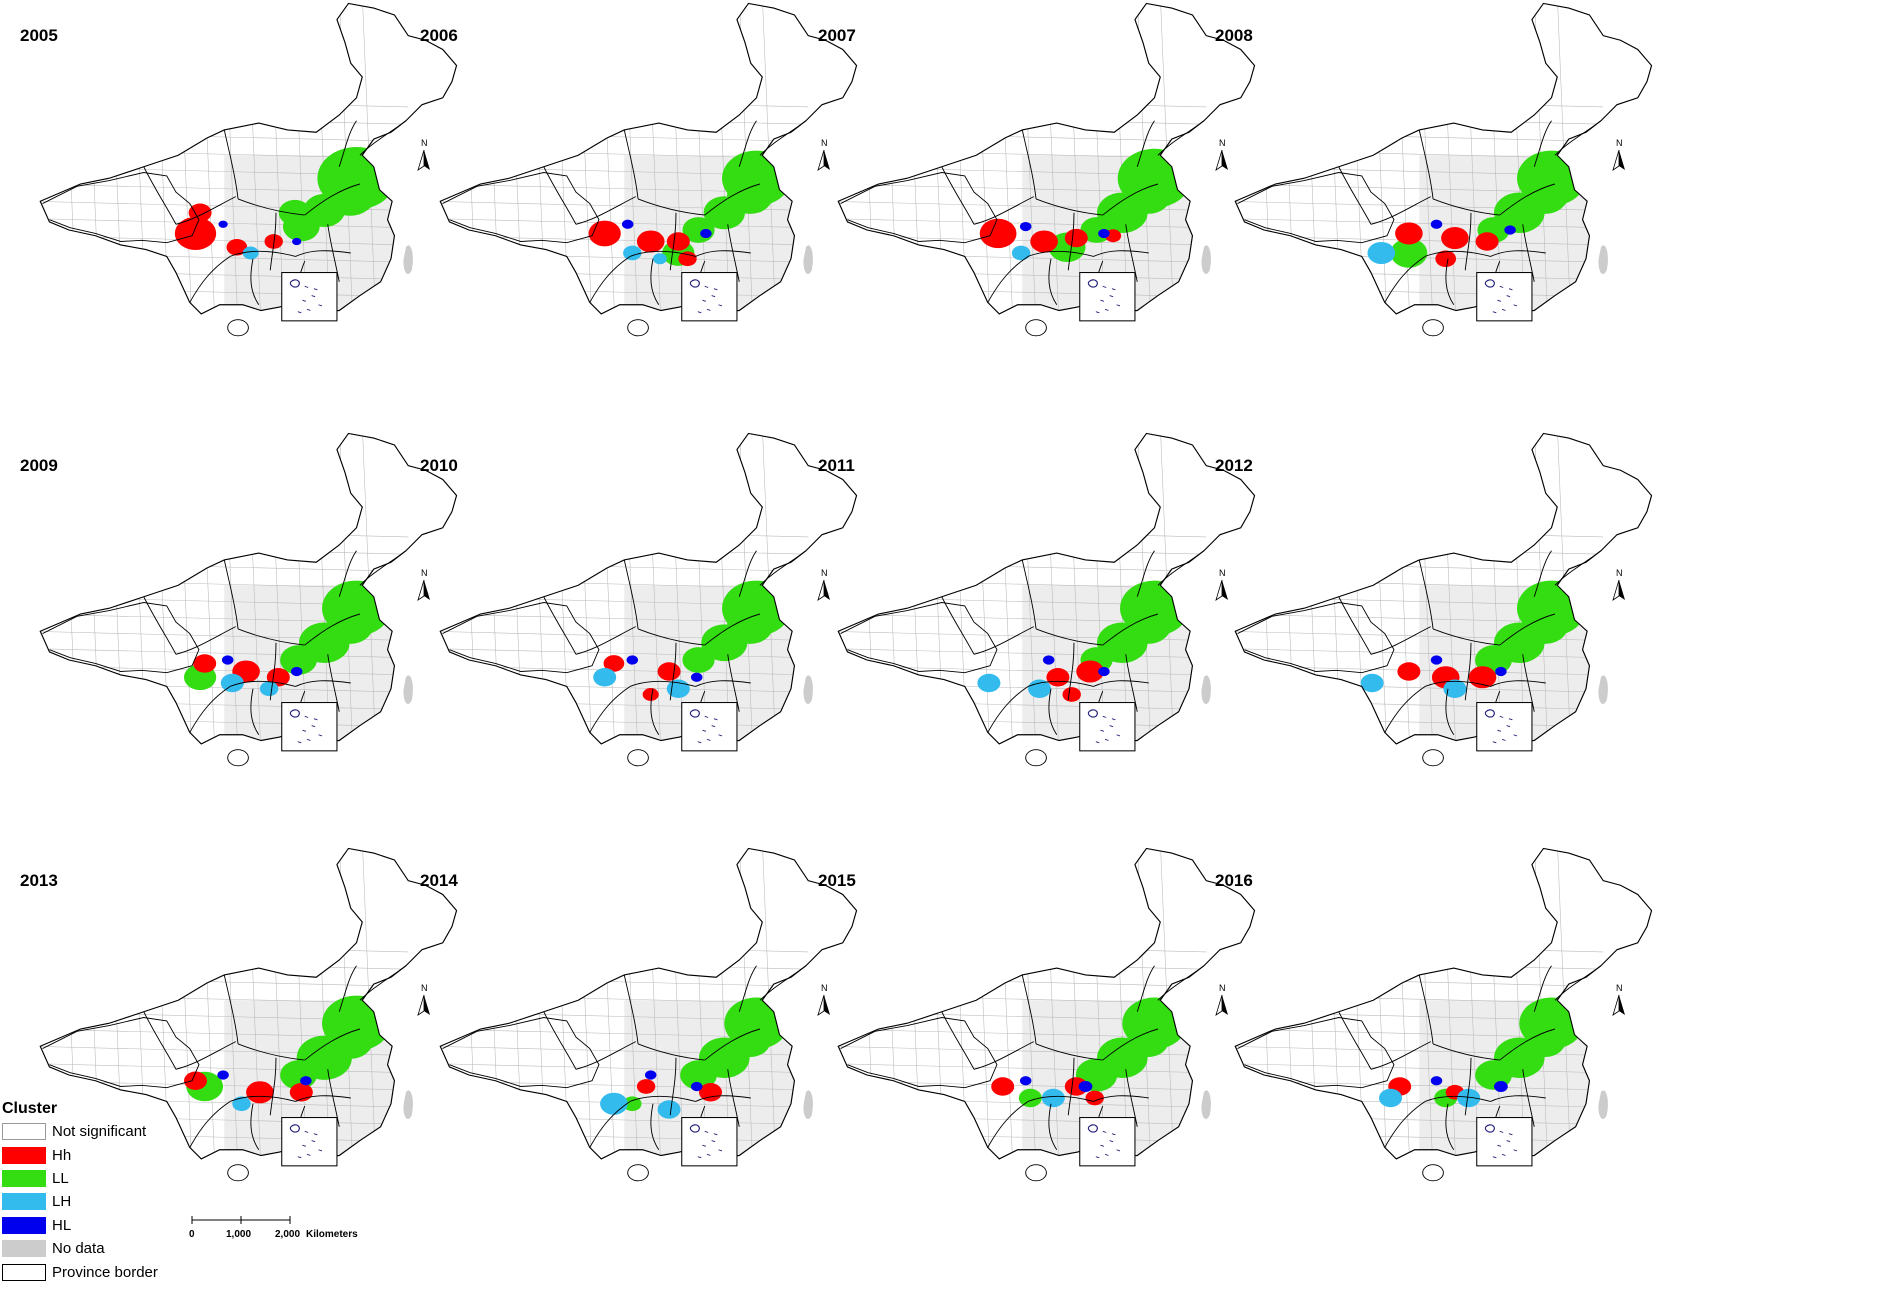 The width and height of the screenshot is (1900, 1291). I want to click on legend-label: Province border, so click(105, 1272).